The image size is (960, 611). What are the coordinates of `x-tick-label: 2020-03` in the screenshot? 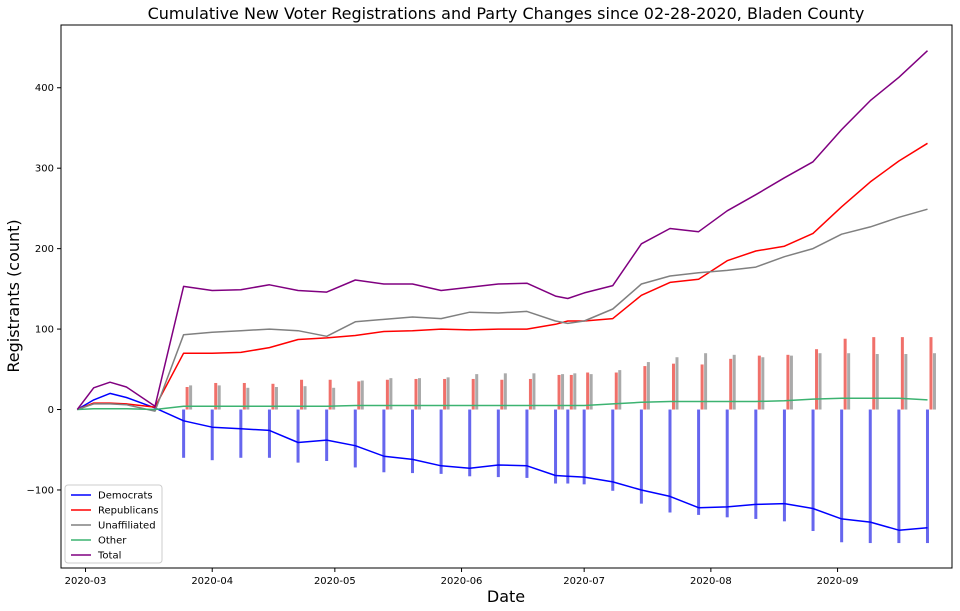 It's located at (86, 581).